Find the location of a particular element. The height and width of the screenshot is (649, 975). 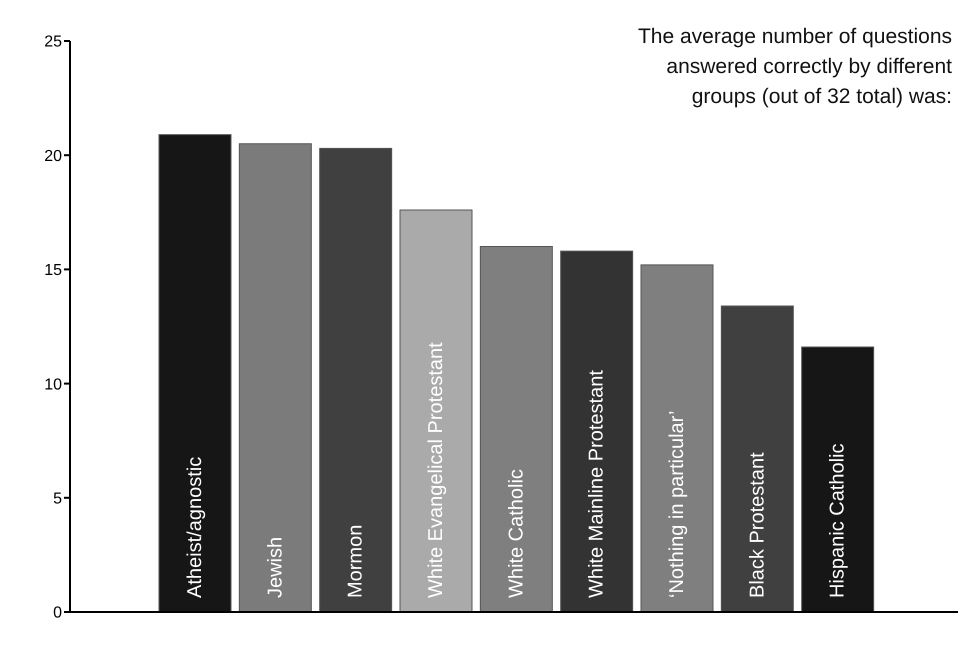

x-tick-label: ‘Nothing in particular’ is located at coordinates (677, 504).